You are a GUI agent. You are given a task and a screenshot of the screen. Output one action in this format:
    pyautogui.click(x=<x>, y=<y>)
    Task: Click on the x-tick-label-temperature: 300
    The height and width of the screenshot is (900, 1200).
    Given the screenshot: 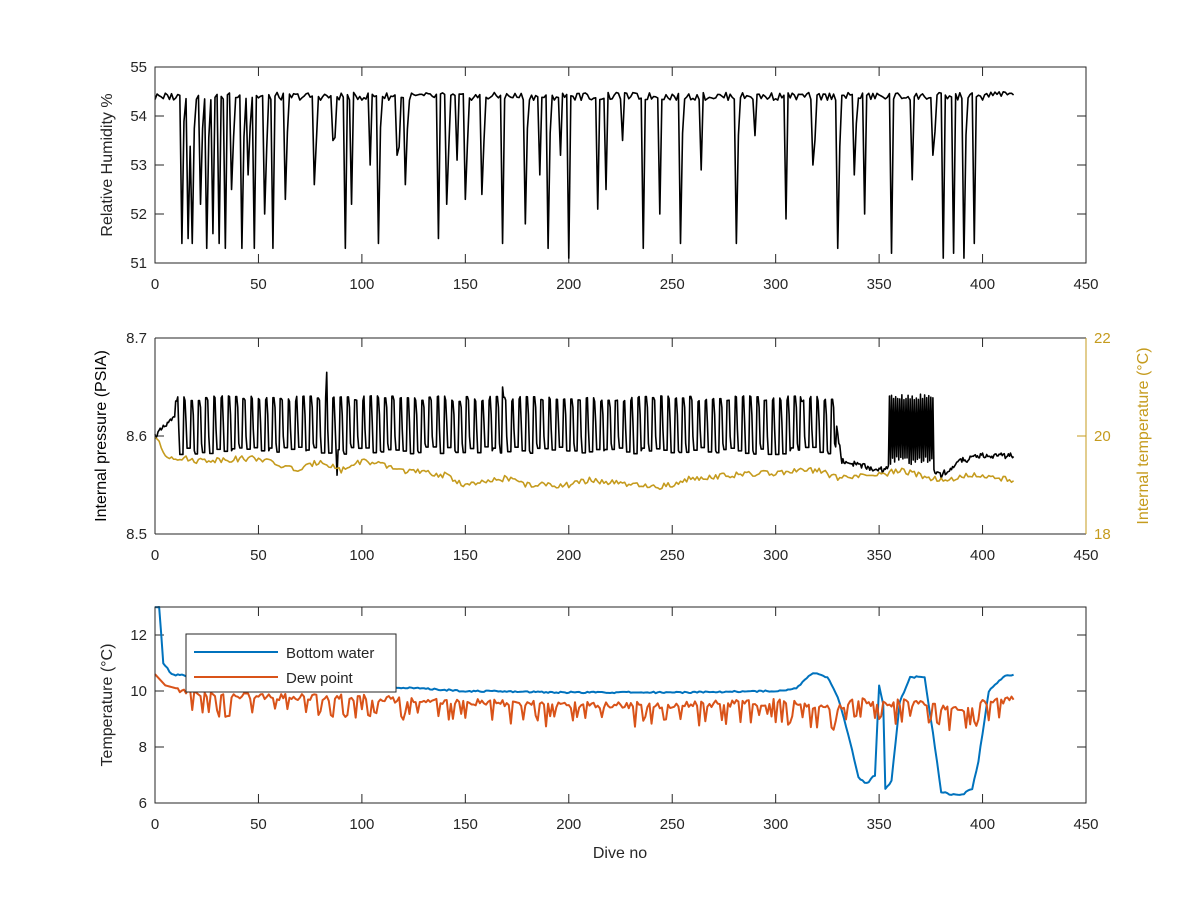 What is the action you would take?
    pyautogui.click(x=775, y=824)
    